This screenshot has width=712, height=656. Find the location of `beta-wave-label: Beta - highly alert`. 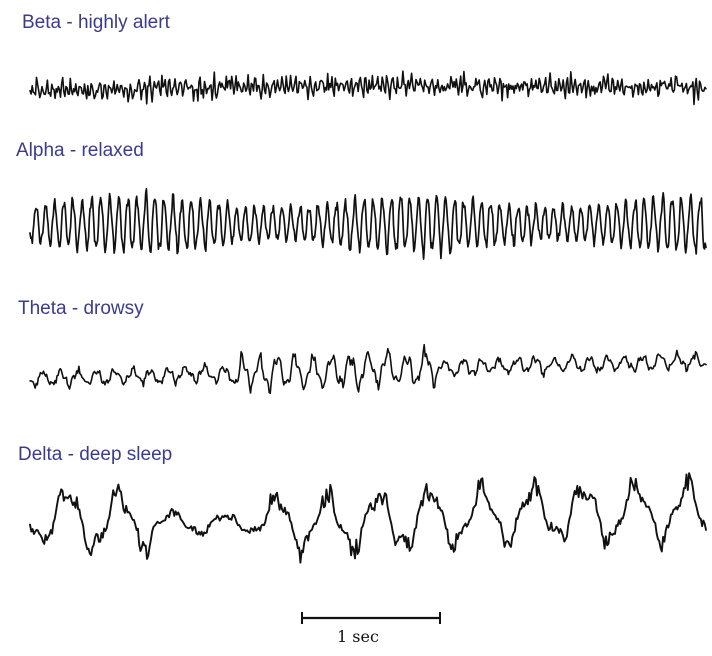

beta-wave-label: Beta - highly alert is located at coordinates (96, 22).